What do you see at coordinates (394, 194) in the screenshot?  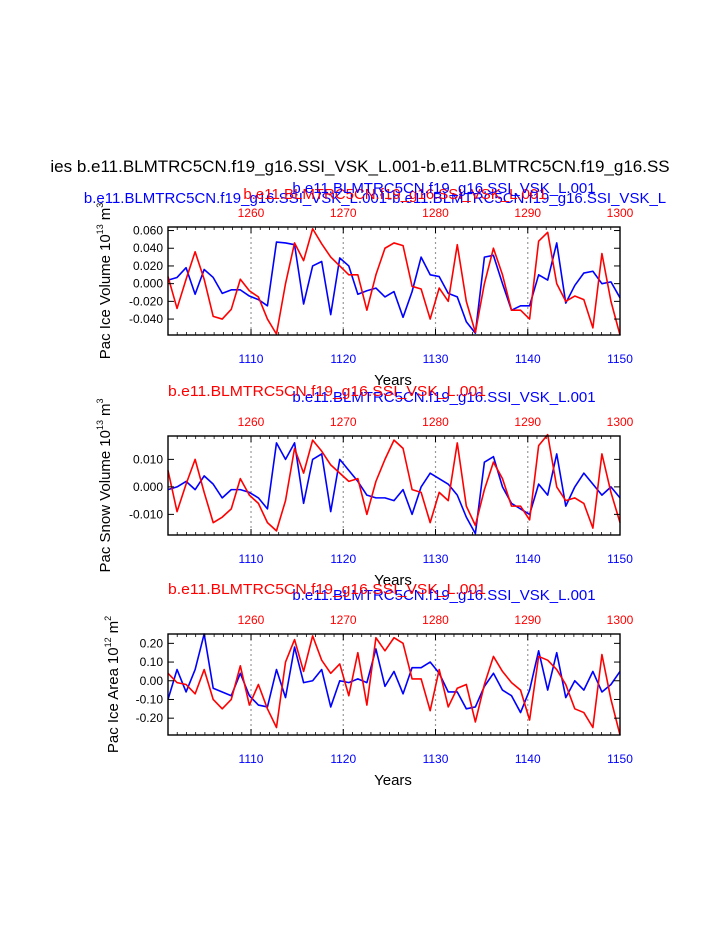 I see `top-legend-red: b.e11.BLMTRC5CN.f19_g16.SSI_VSK_L.001` at bounding box center [394, 194].